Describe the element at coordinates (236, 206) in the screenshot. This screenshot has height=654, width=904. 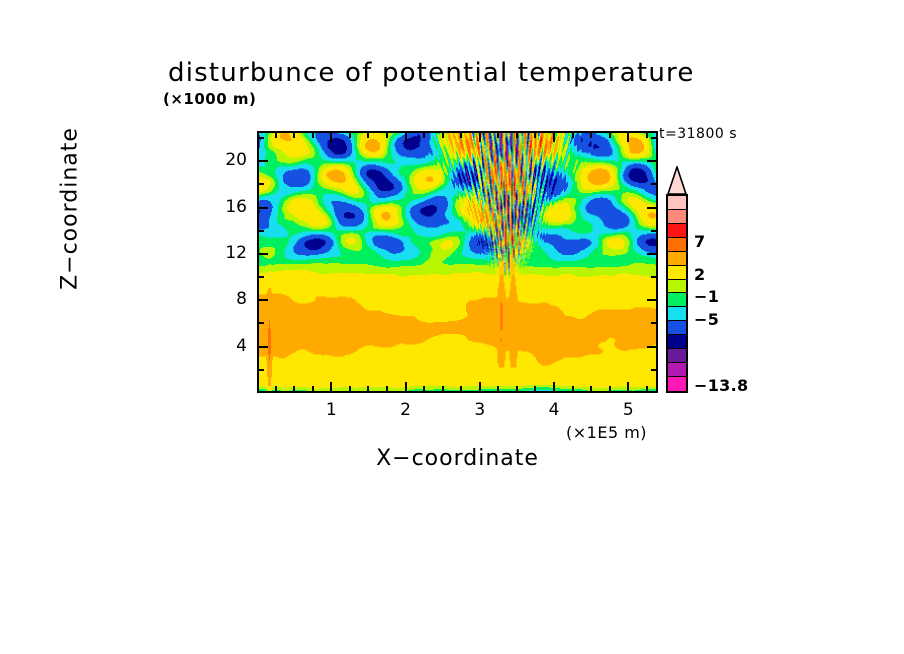
I see `y-tick-label: 16` at that location.